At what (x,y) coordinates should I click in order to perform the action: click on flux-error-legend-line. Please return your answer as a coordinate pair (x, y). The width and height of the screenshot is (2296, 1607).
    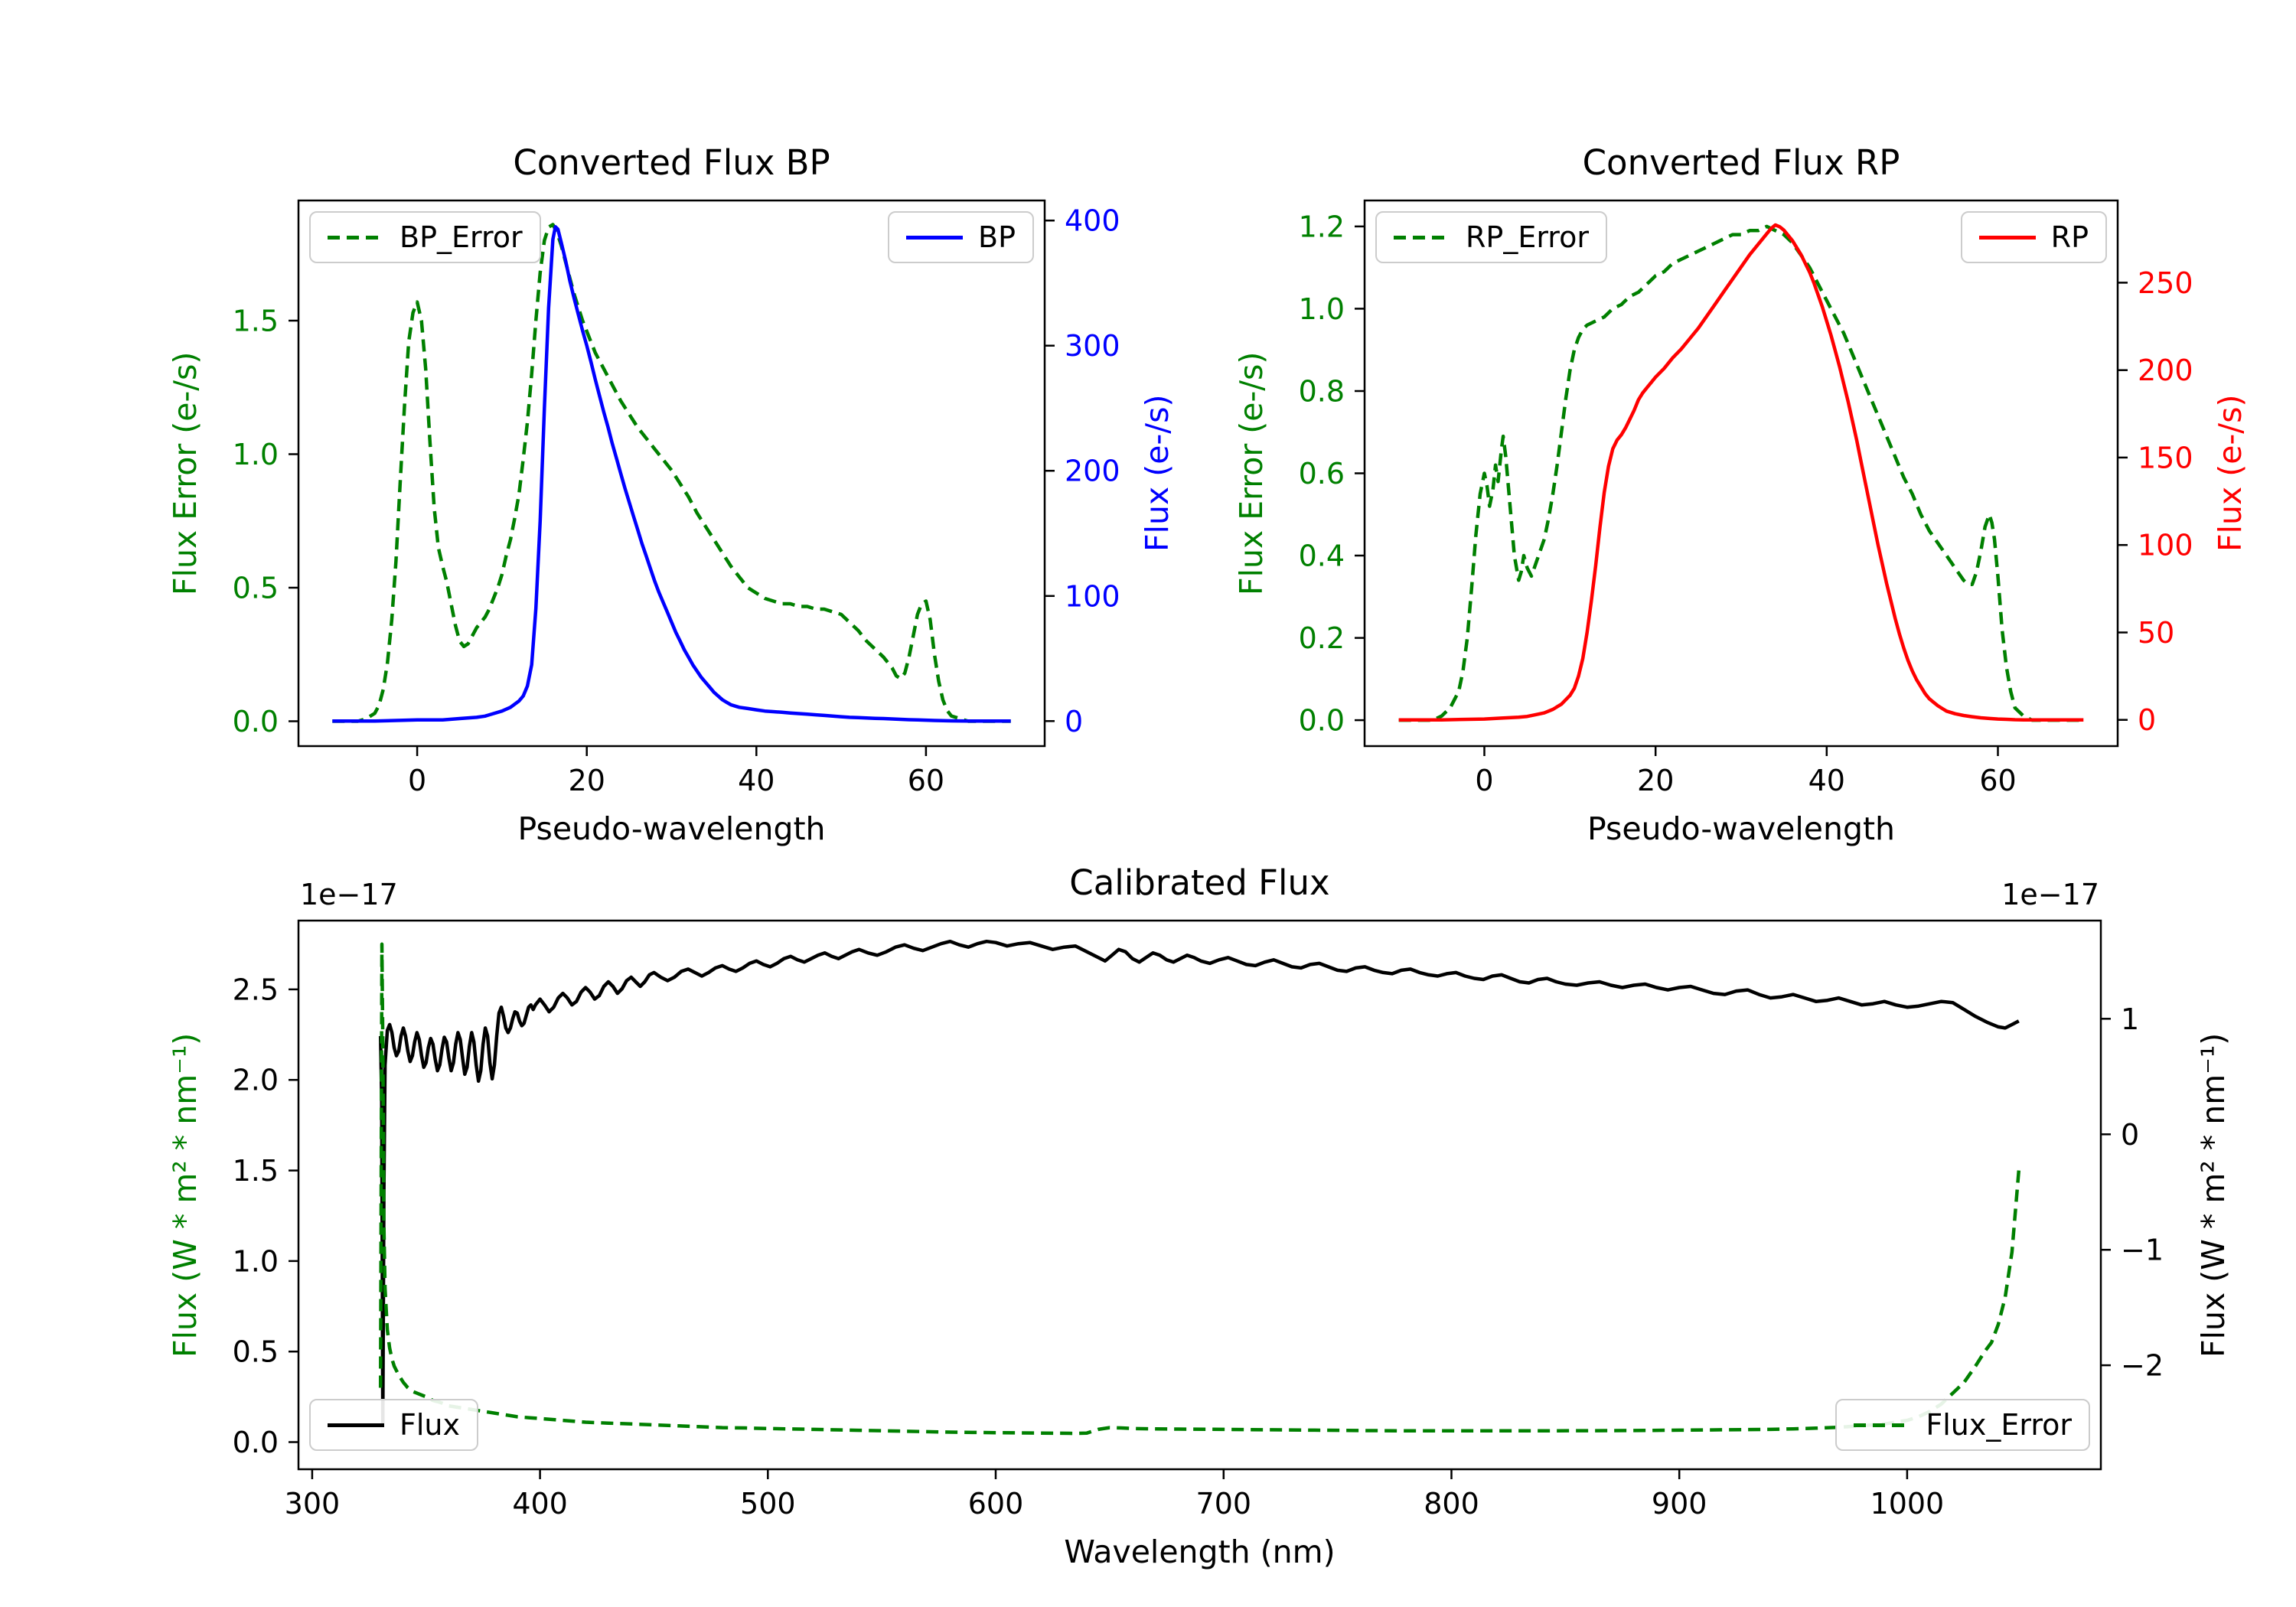
    Looking at the image, I should click on (1882, 1425).